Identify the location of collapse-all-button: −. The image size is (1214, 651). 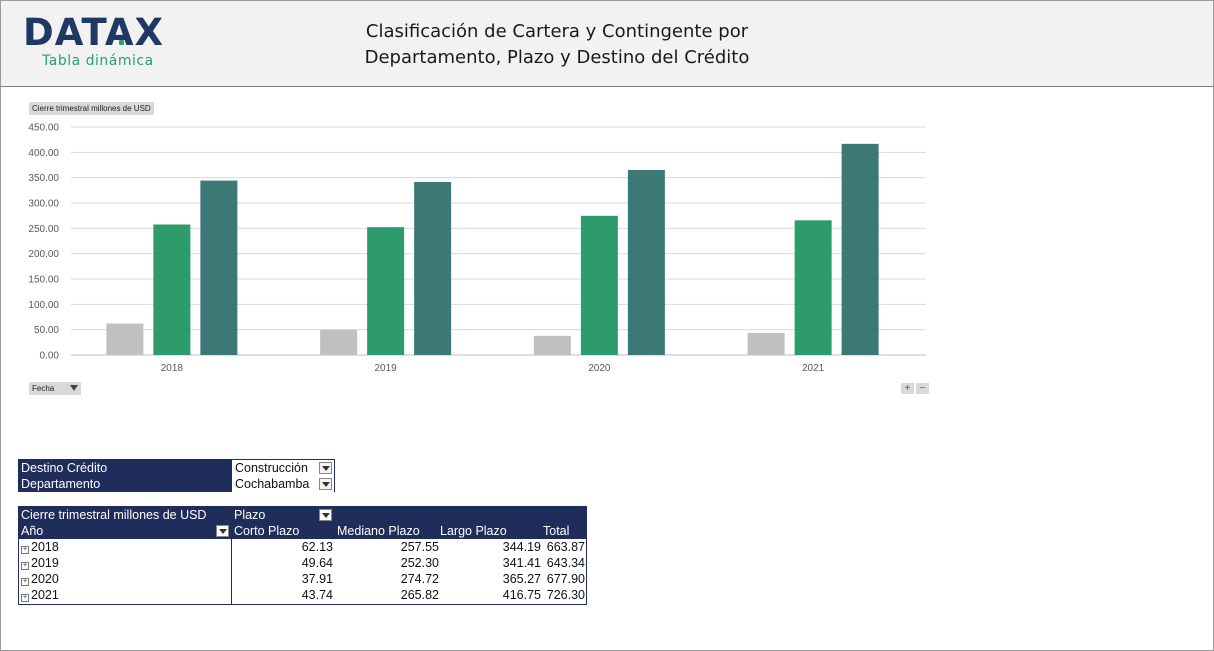
(922, 388).